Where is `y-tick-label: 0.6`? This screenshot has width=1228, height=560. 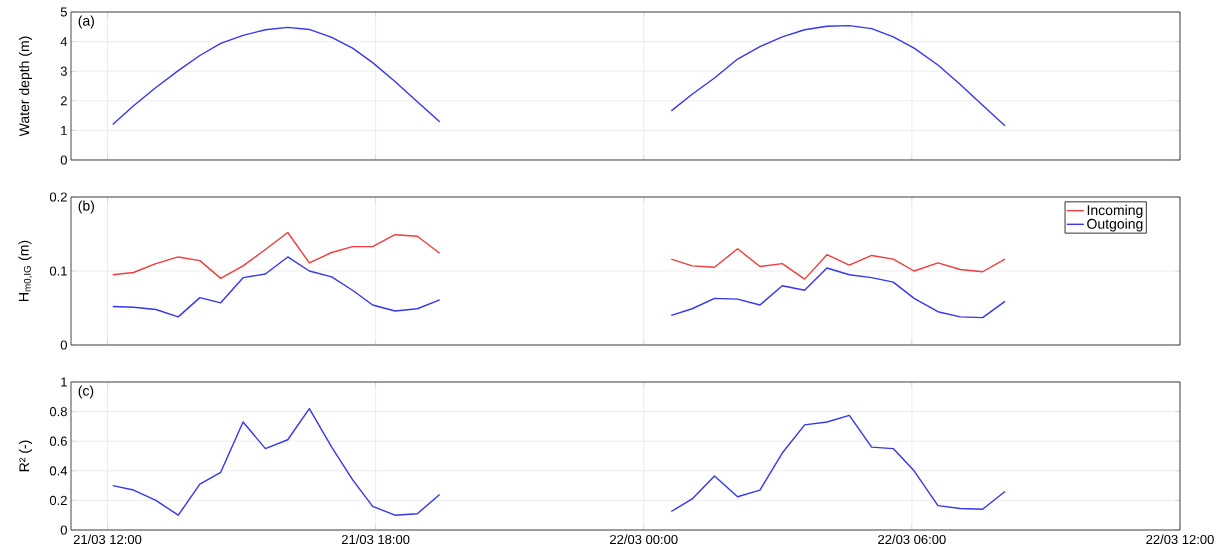 y-tick-label: 0.6 is located at coordinates (58, 441).